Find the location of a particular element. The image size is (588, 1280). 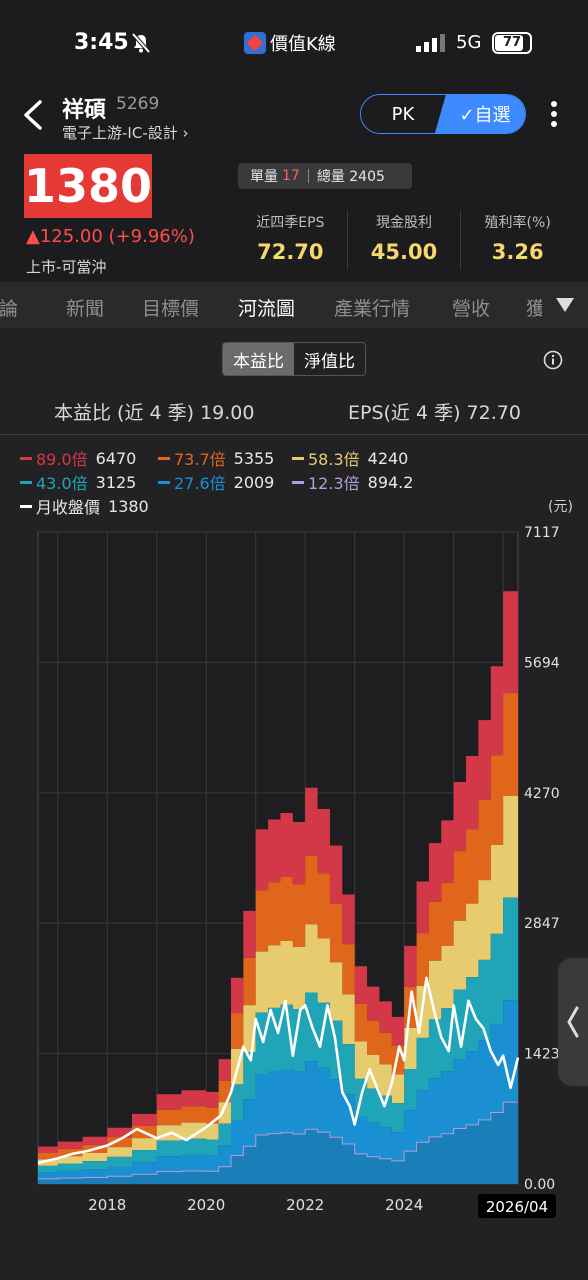

tab-industry: 產業行情 is located at coordinates (372, 309).